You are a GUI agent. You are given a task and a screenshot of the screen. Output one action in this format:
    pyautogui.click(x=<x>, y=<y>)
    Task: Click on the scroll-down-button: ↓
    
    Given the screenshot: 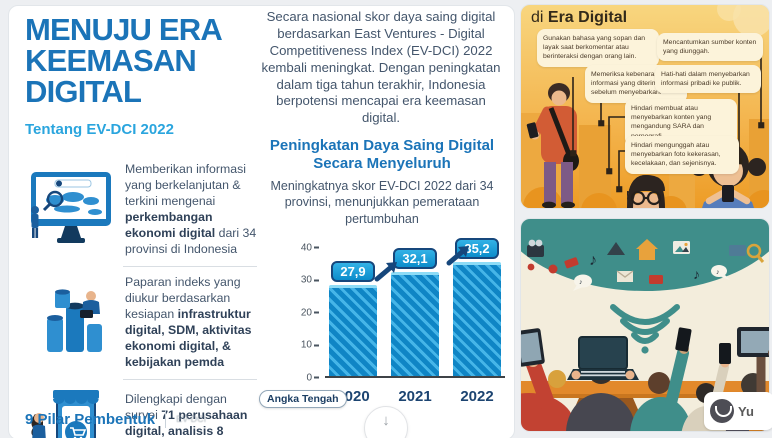 What is the action you would take?
    pyautogui.click(x=386, y=422)
    